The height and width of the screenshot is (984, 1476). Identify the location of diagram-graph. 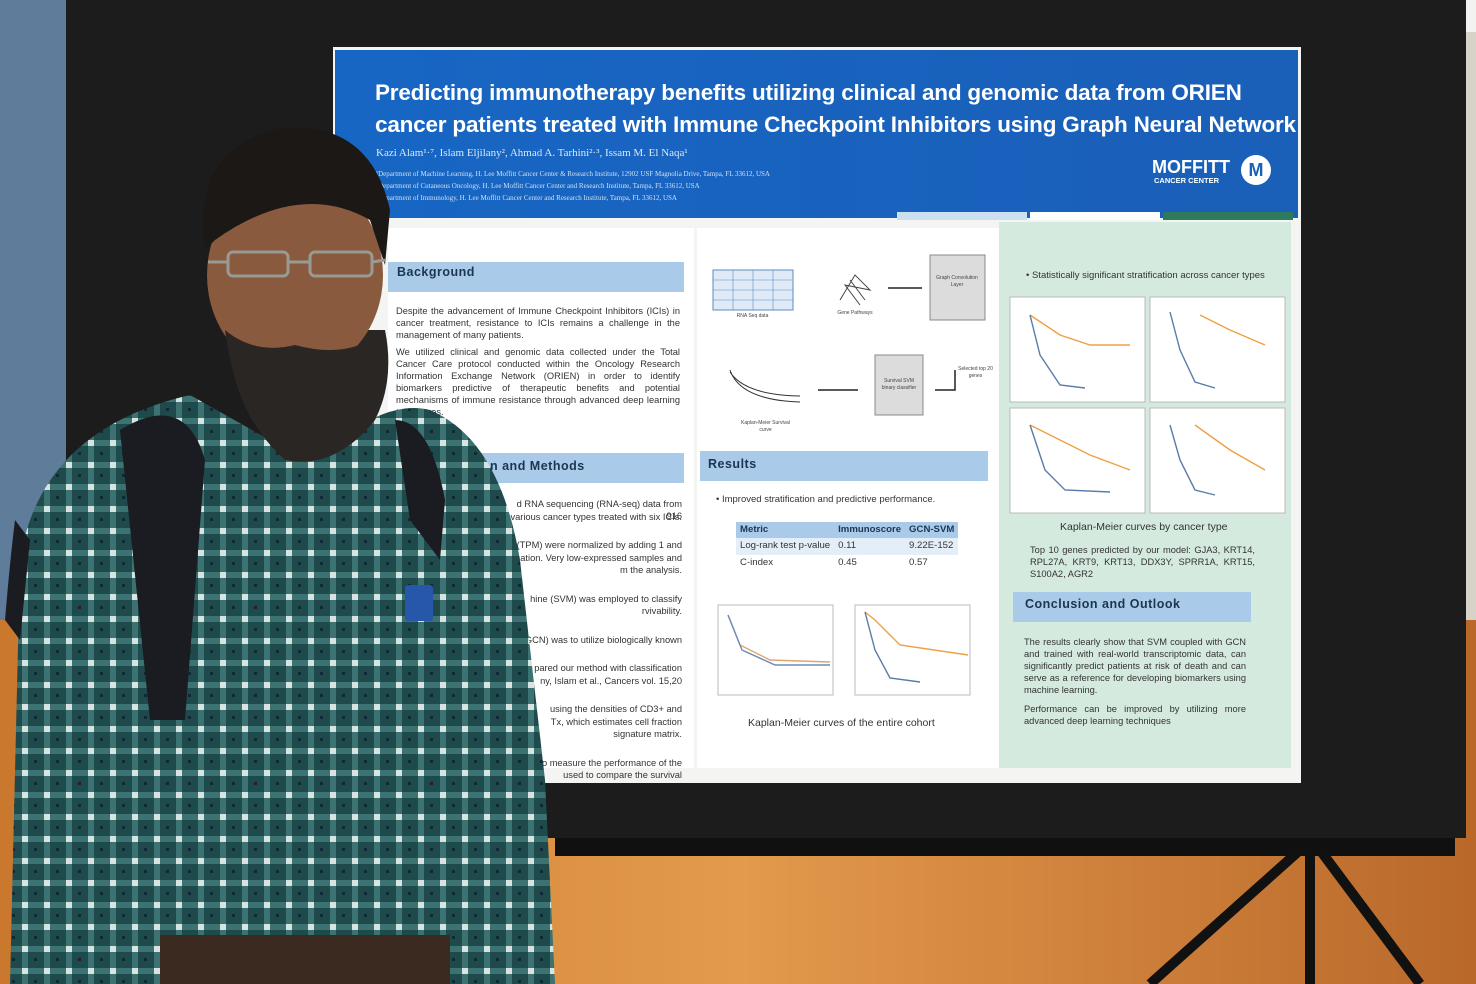
(855, 290).